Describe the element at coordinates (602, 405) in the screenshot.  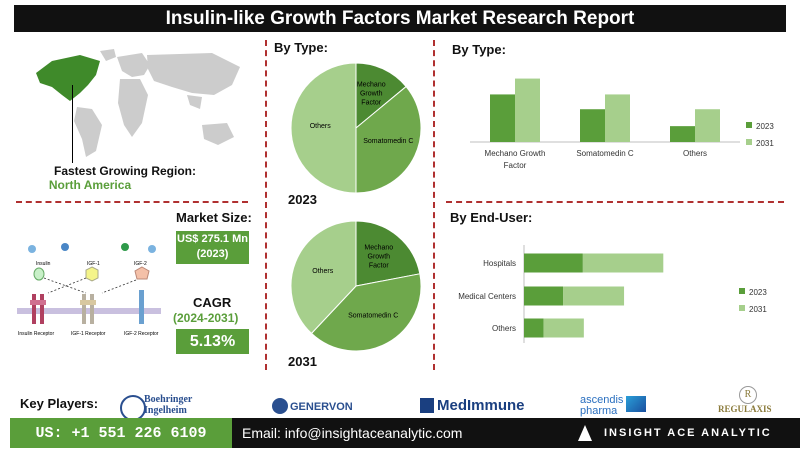
I see `player-ascendis: ascendis pharma` at that location.